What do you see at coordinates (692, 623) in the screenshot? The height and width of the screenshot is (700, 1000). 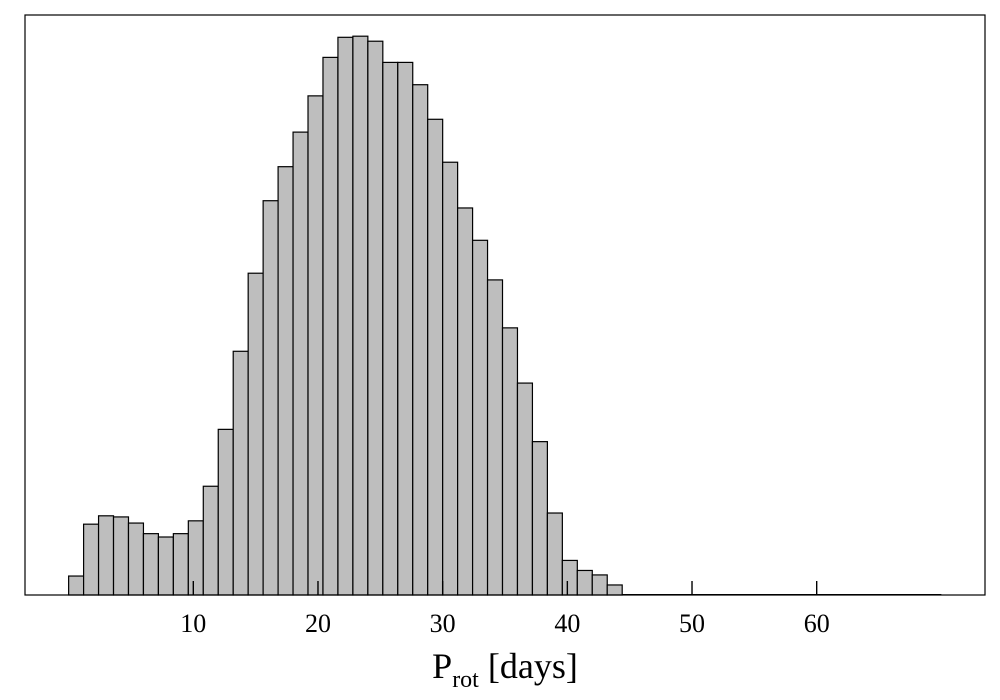 I see `x-tick-label: 50` at bounding box center [692, 623].